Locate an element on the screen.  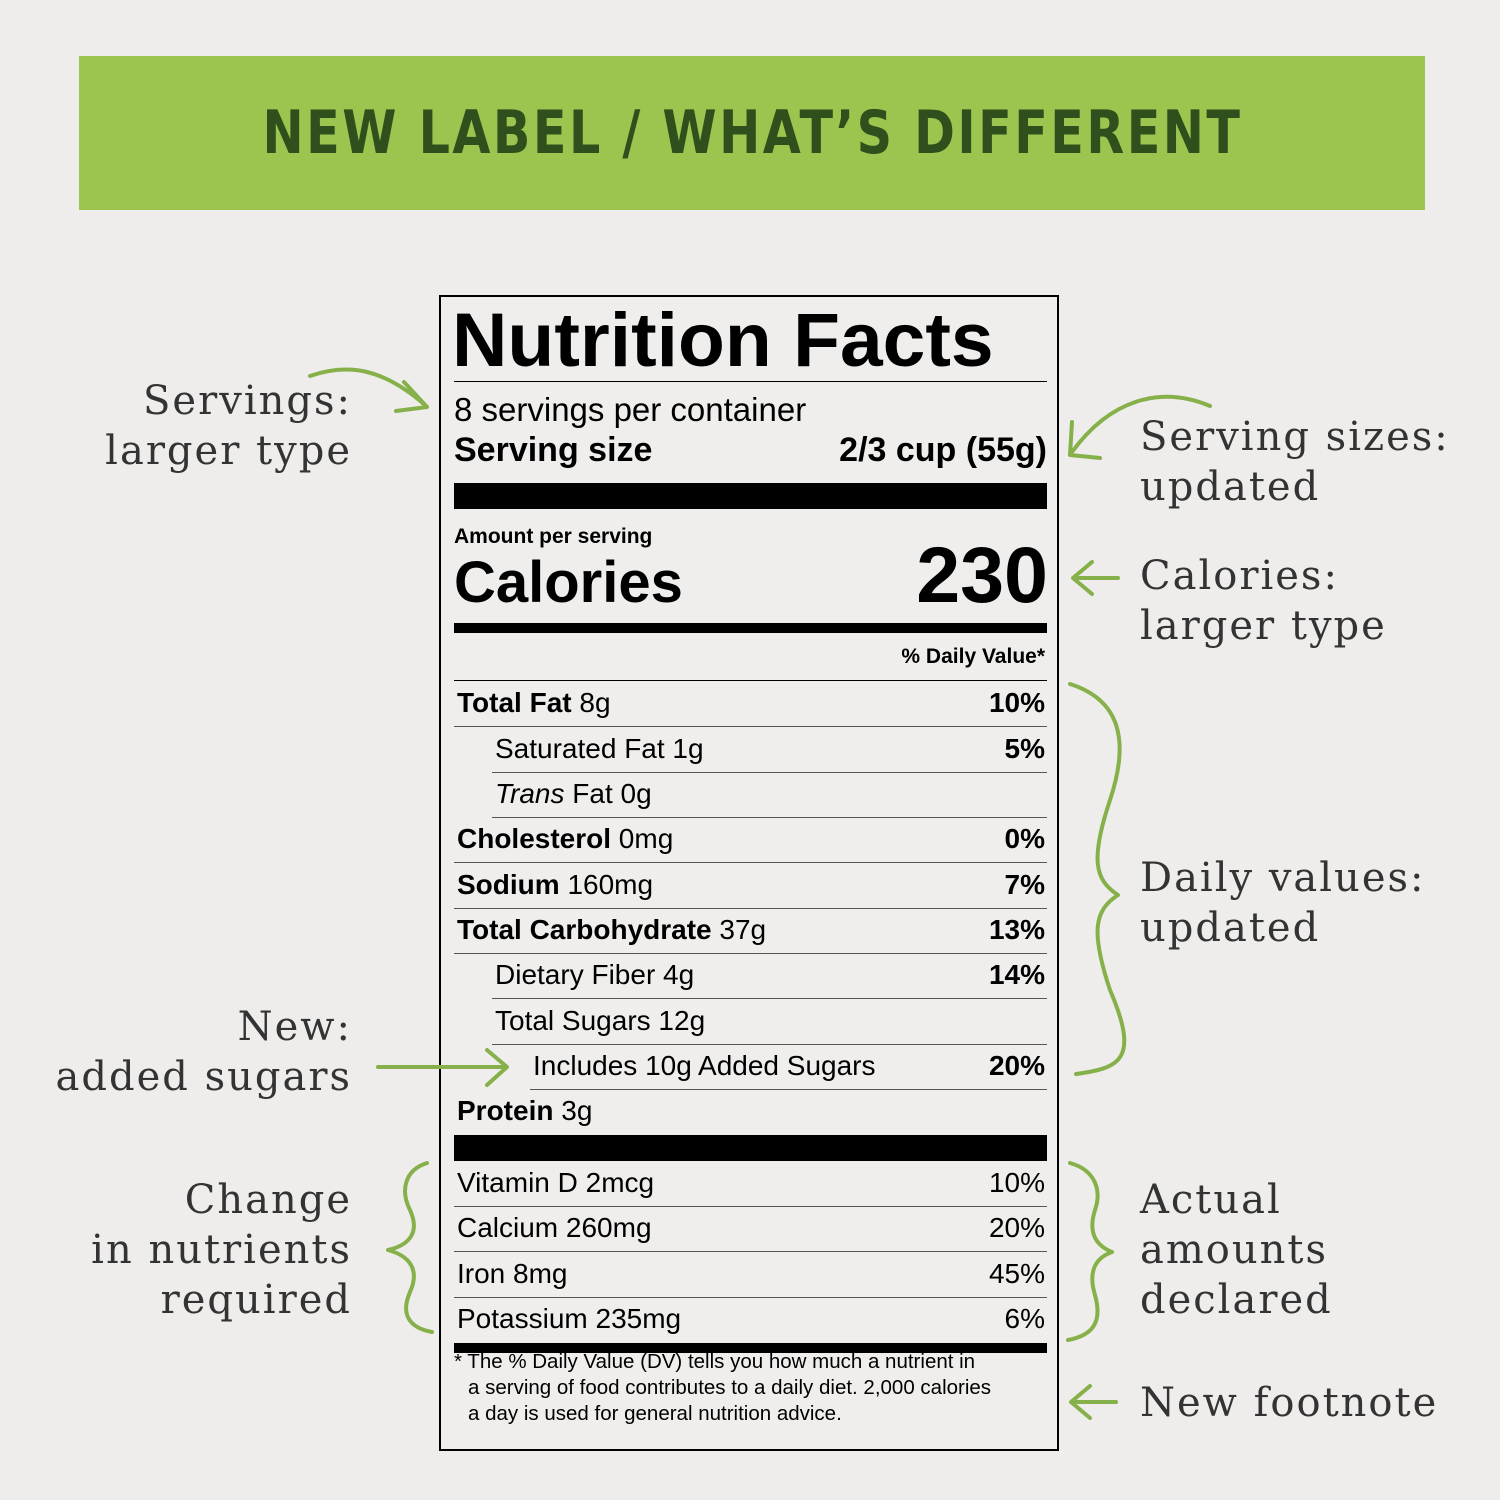
annotation-line: added sugars is located at coordinates (203, 1077).